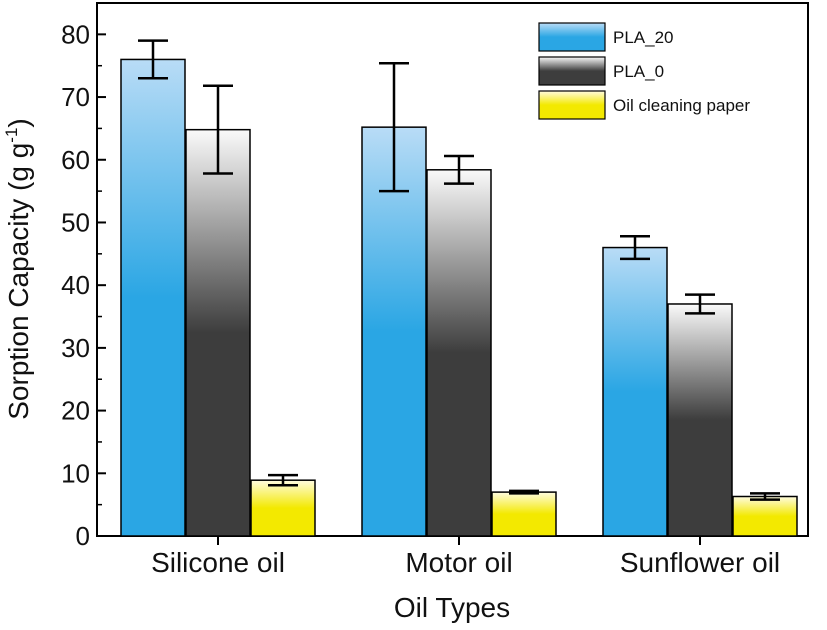 The height and width of the screenshot is (630, 827). Describe the element at coordinates (452, 607) in the screenshot. I see `x-axis-title: Oil Types` at that location.